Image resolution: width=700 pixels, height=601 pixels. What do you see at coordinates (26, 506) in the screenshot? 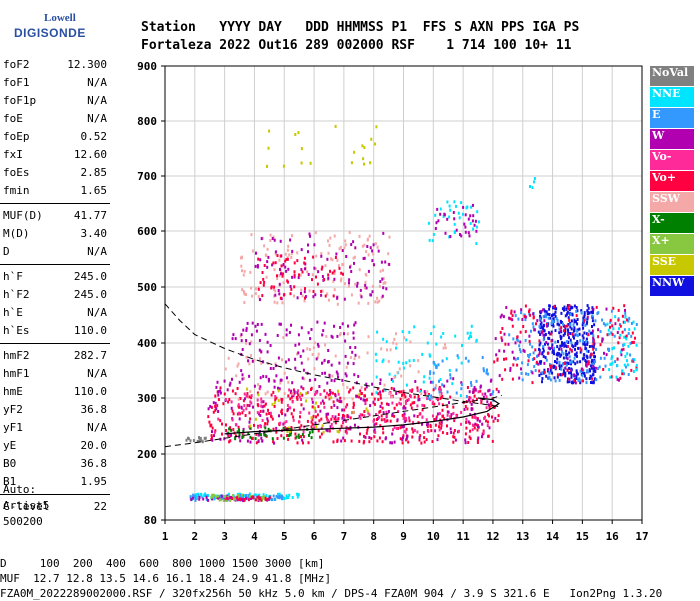
I see `autoscaling-info: Auto: Artist5 500200` at bounding box center [26, 506].